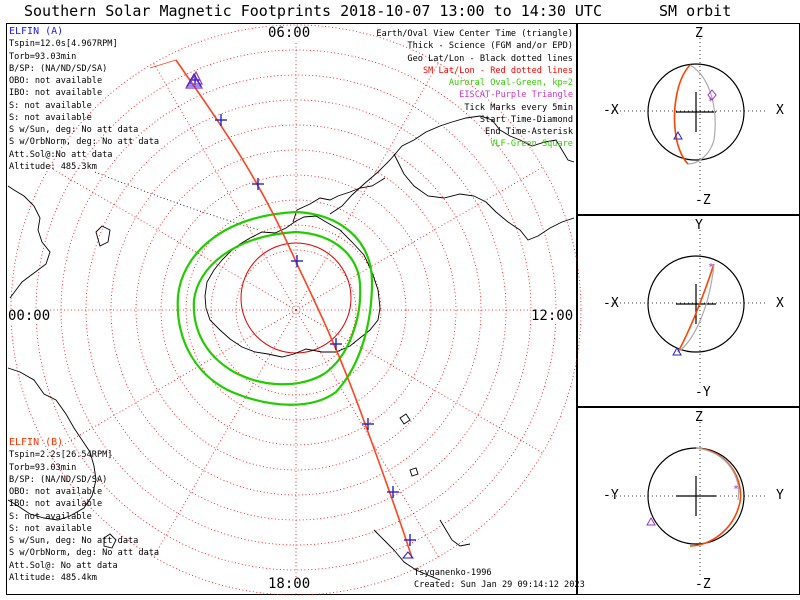  I want to click on orbit1-bottom-label: -Z, so click(703, 200).